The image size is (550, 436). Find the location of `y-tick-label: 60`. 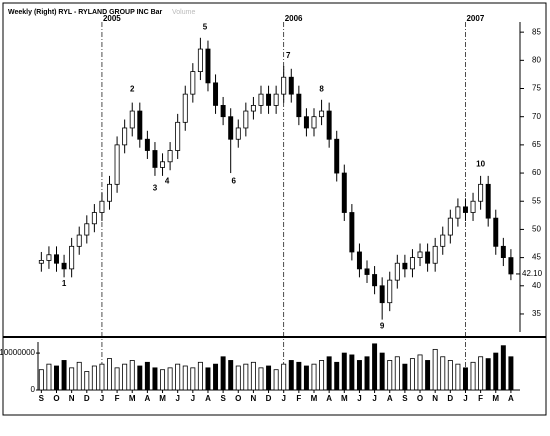

y-tick-label: 60 is located at coordinates (536, 172).